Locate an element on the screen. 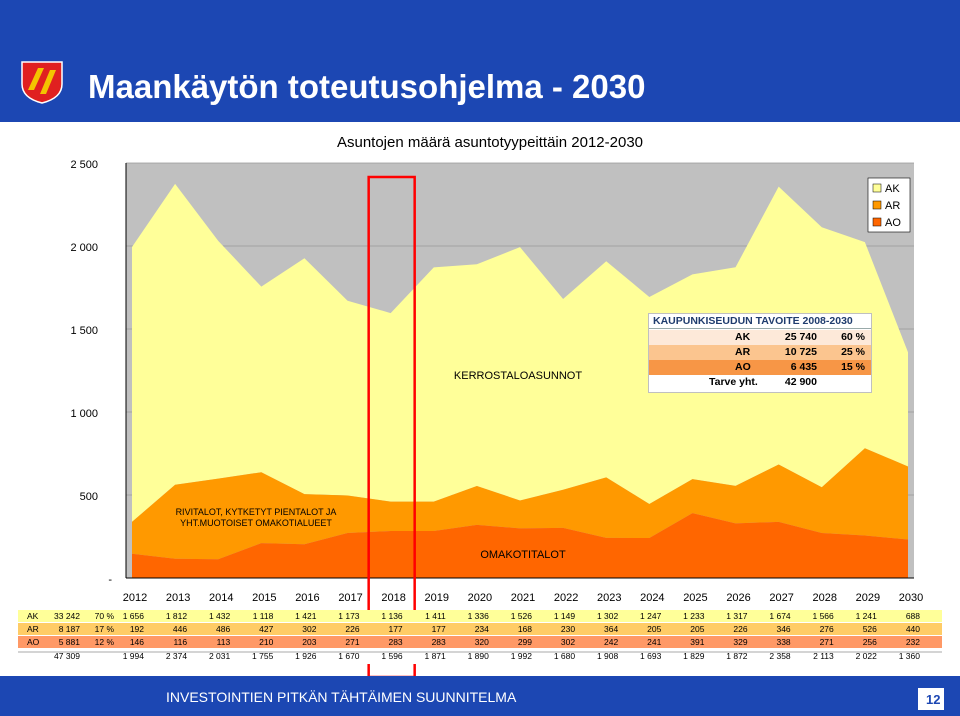  table-cell: 1 994 is located at coordinates (134, 656).